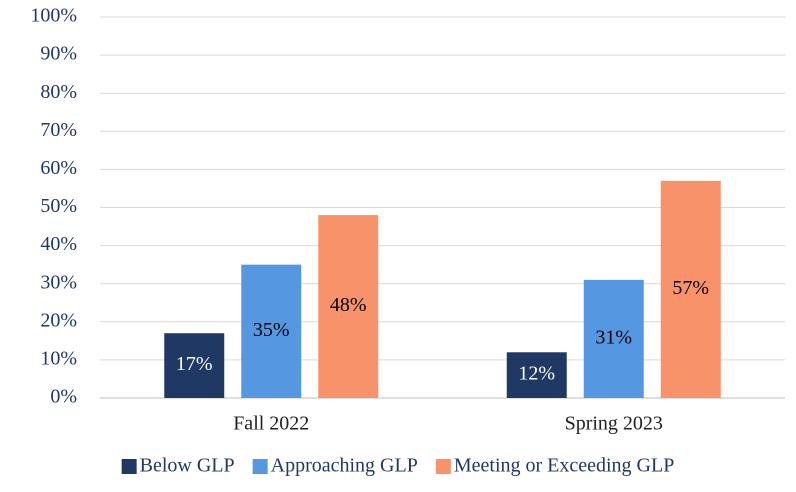 The width and height of the screenshot is (796, 492). What do you see at coordinates (614, 424) in the screenshot?
I see `x-tick-label: Spring 2023` at bounding box center [614, 424].